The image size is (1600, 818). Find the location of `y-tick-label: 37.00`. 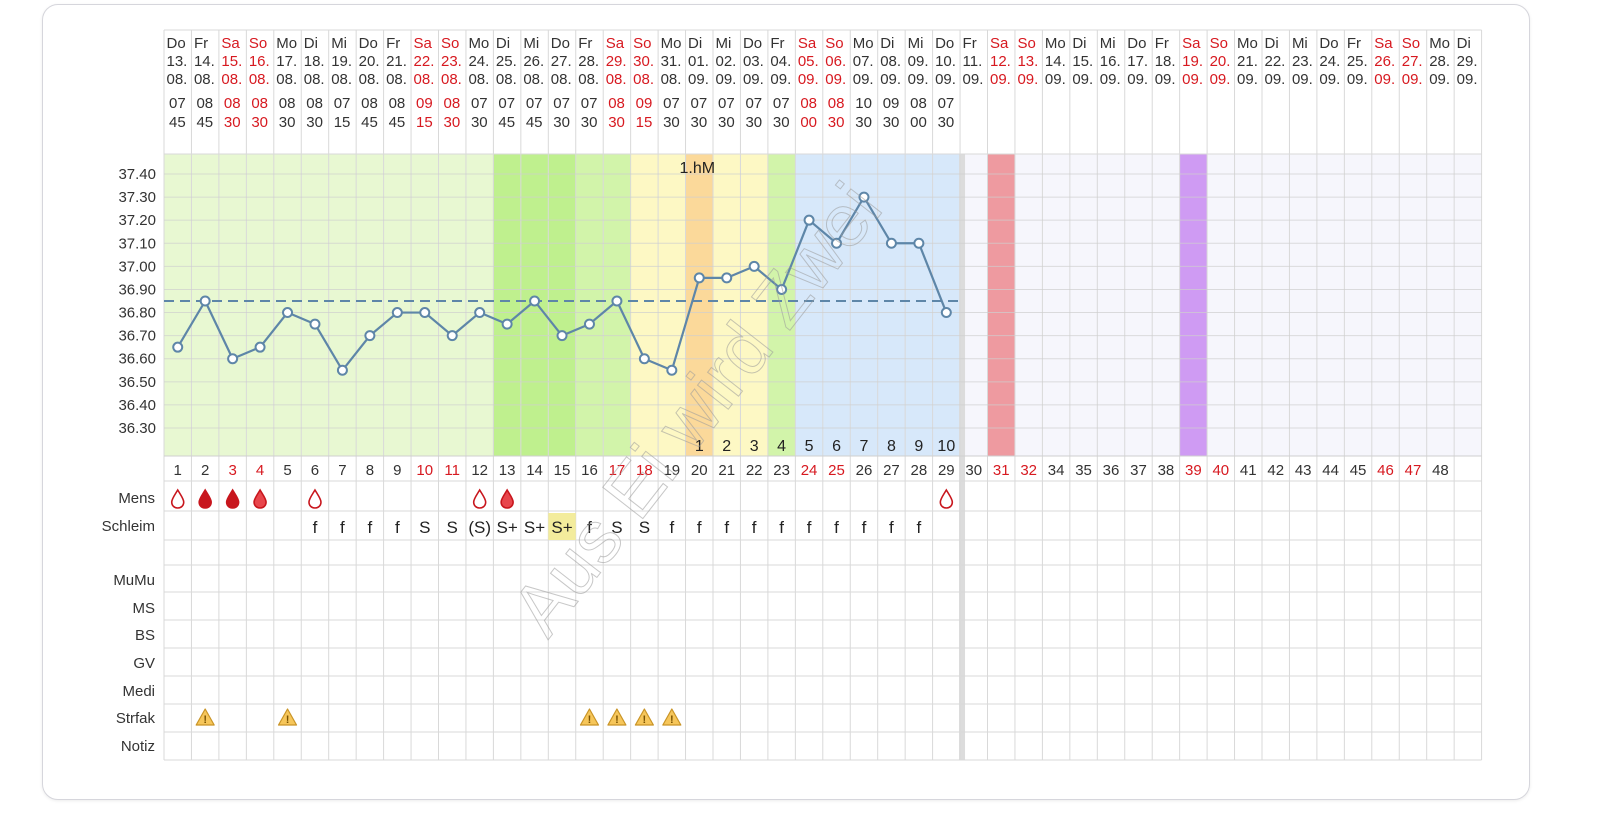

y-tick-label: 37.00 is located at coordinates (137, 266).